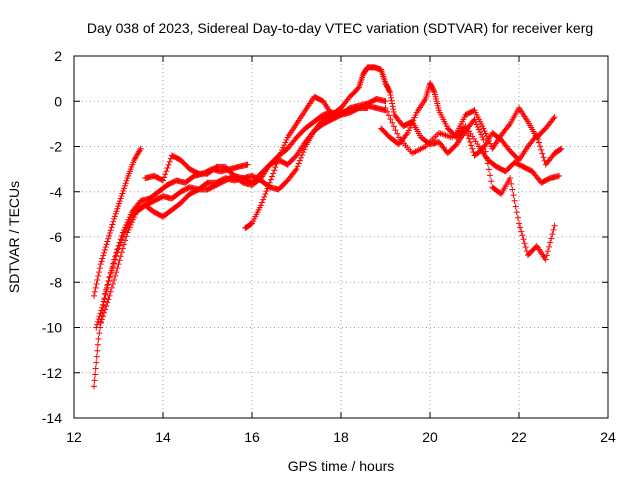  I want to click on x-tick-label: 20, so click(430, 437).